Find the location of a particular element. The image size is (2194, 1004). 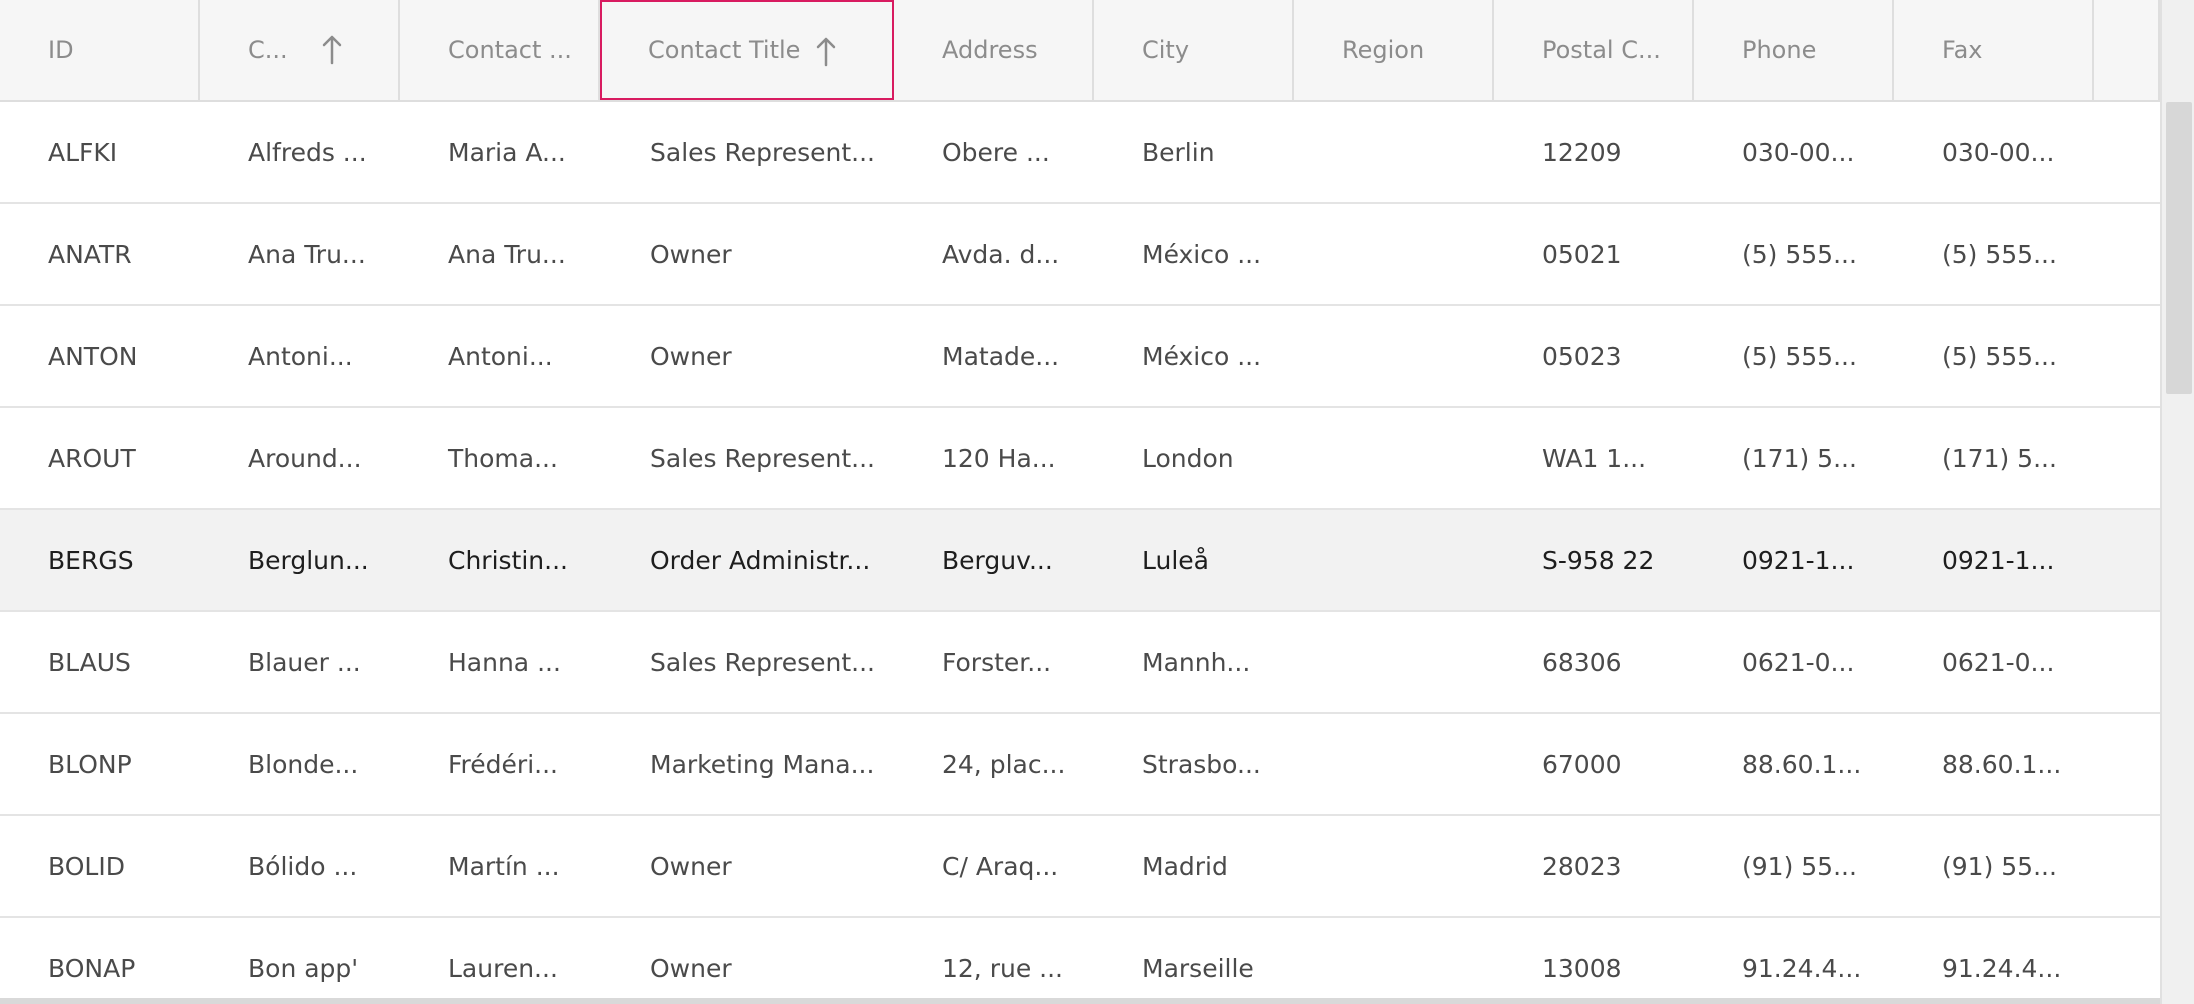

cell-city: London is located at coordinates (1188, 458).